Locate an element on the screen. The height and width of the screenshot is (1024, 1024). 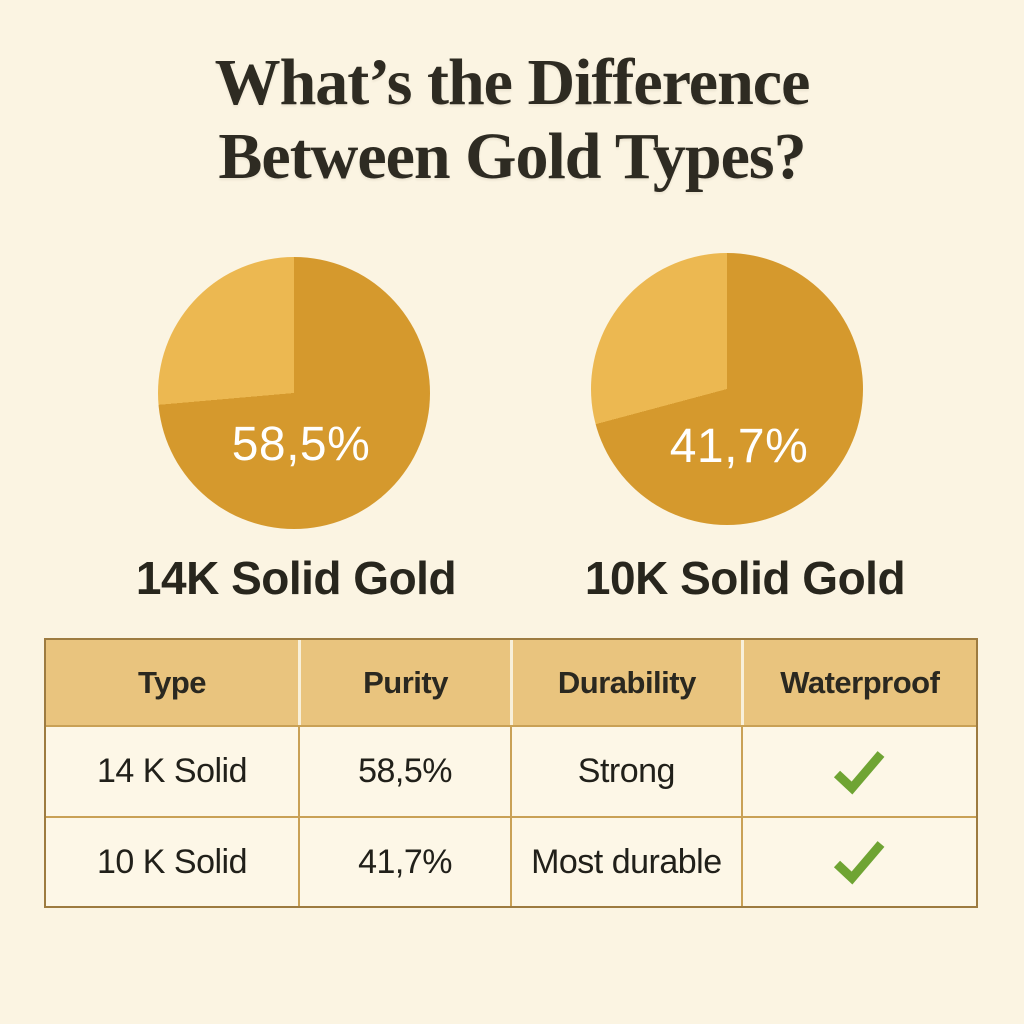
column-header-waterproof: Waterproof is located at coordinates (858, 682).